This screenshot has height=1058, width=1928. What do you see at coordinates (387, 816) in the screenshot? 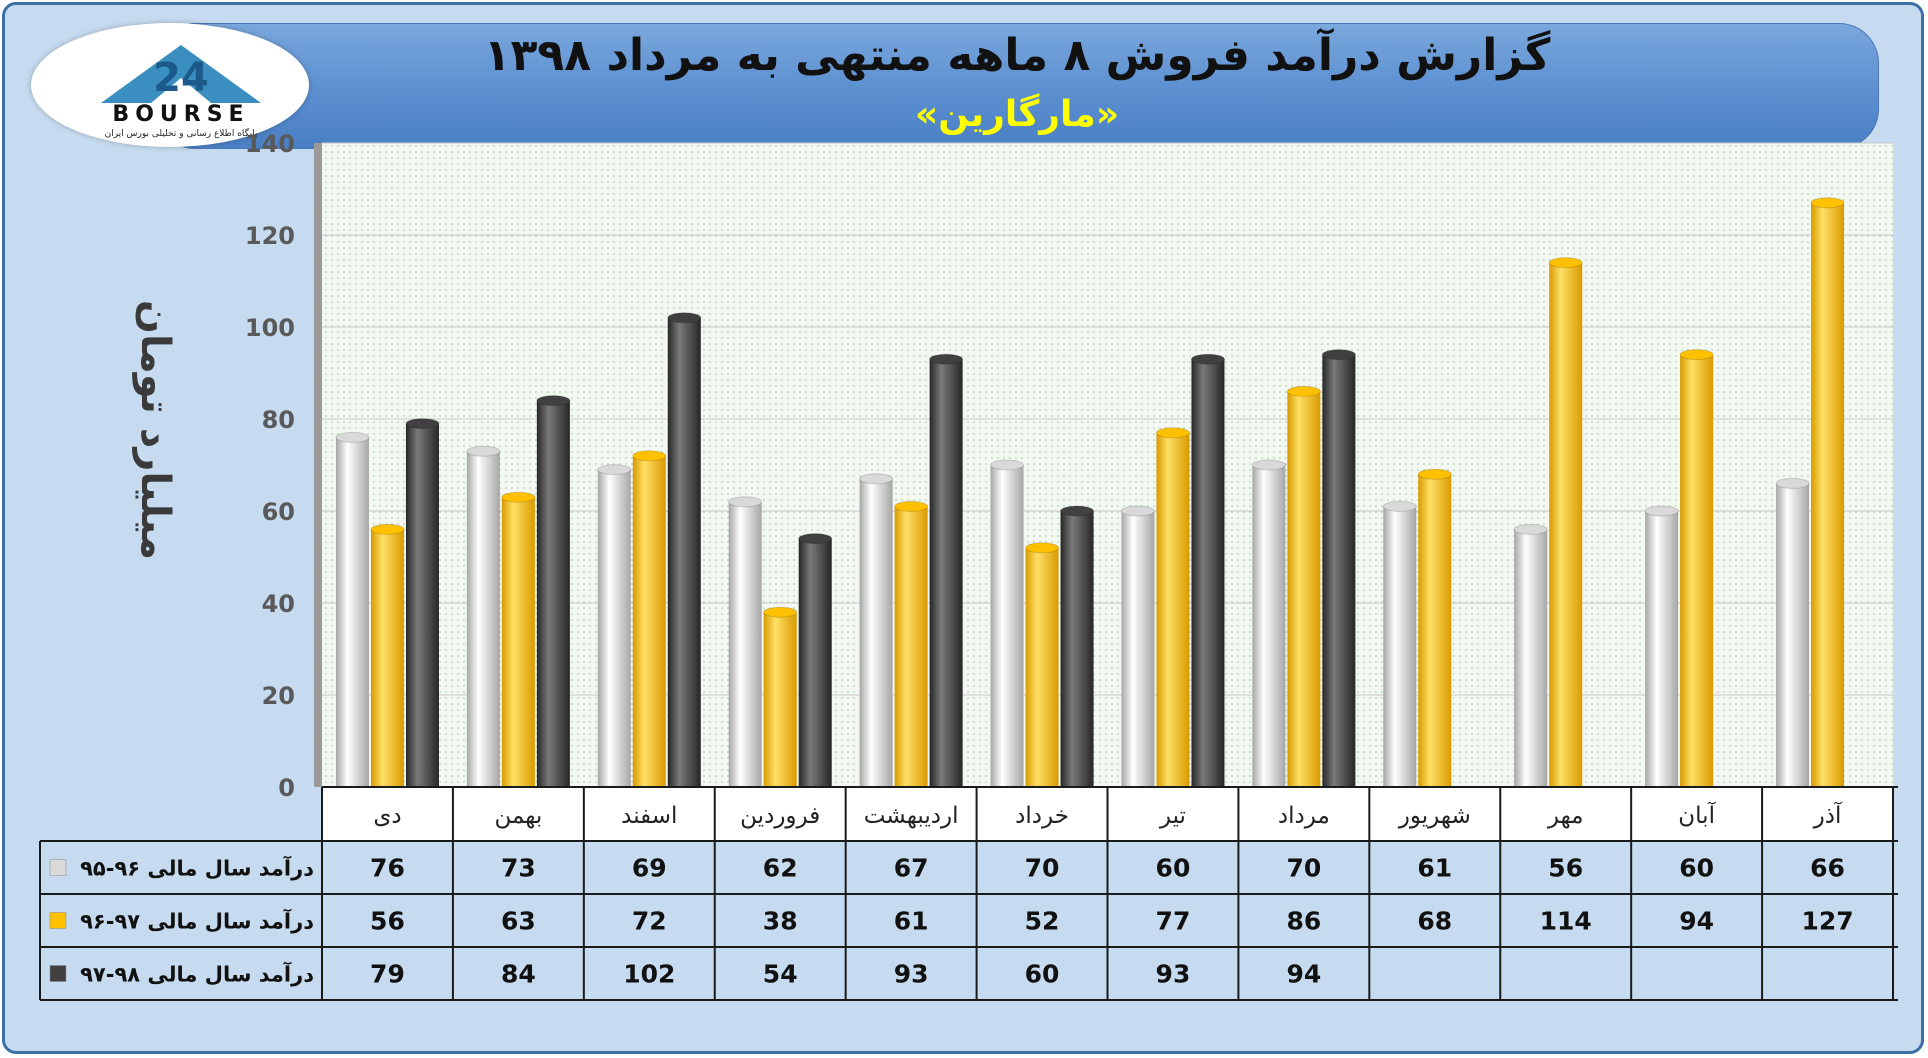
I see `category-label: دی` at bounding box center [387, 816].